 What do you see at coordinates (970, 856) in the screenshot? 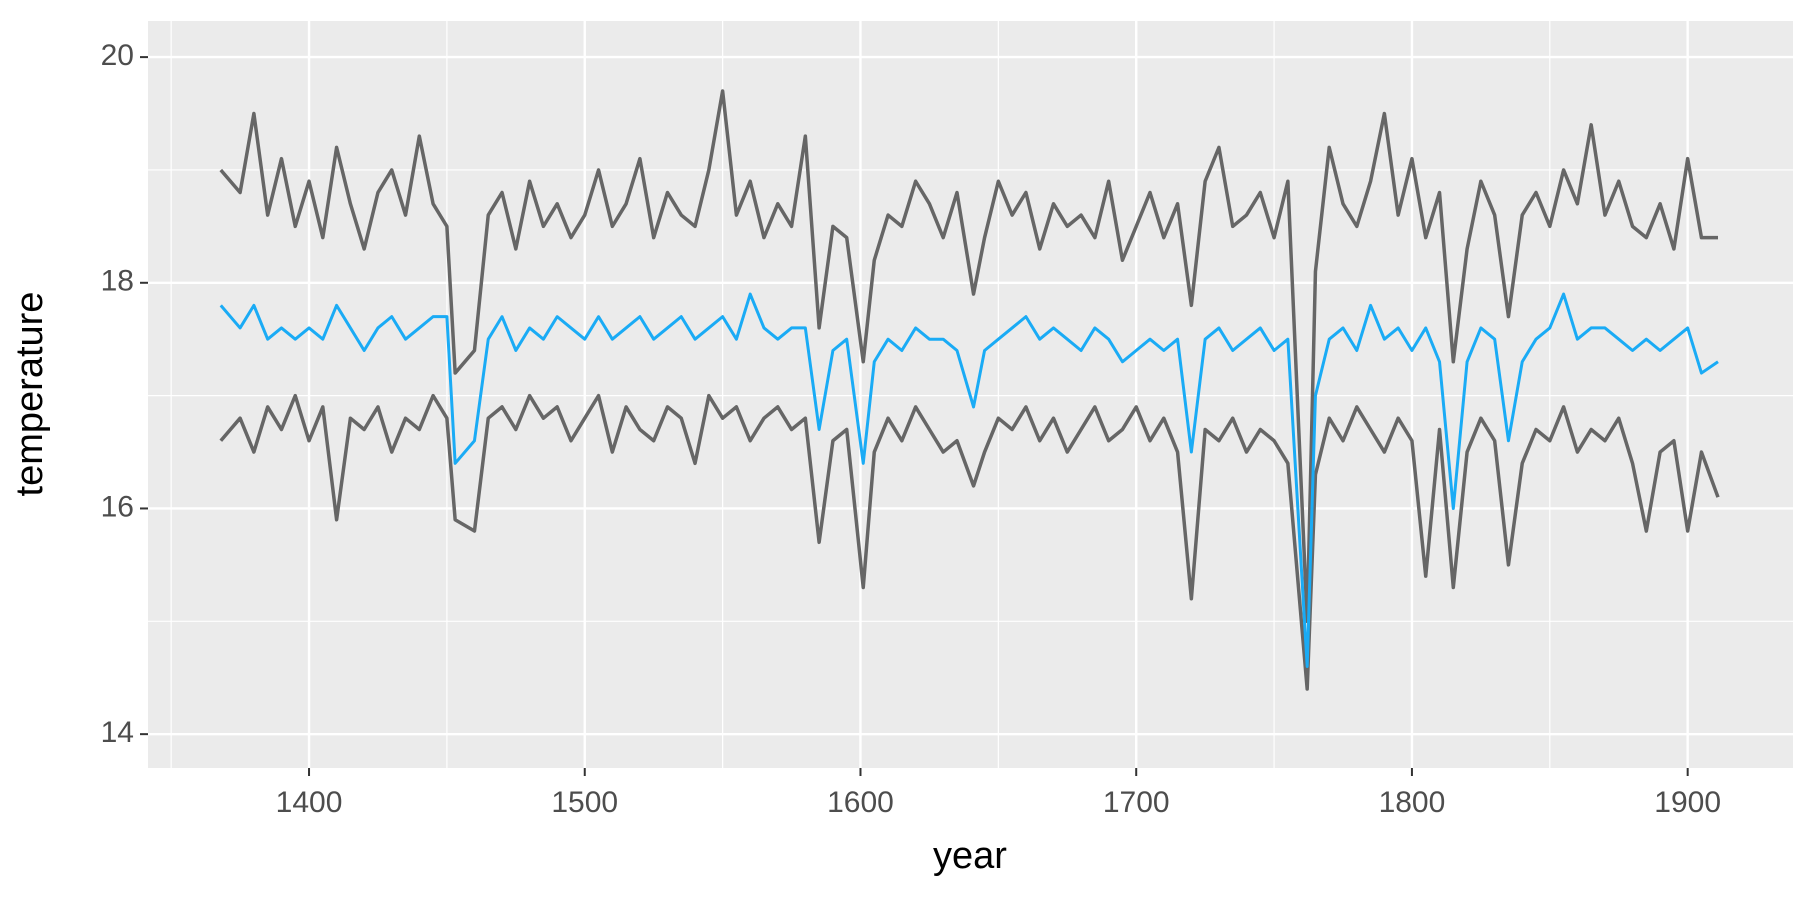
I see `x-axis-title: year` at bounding box center [970, 856].